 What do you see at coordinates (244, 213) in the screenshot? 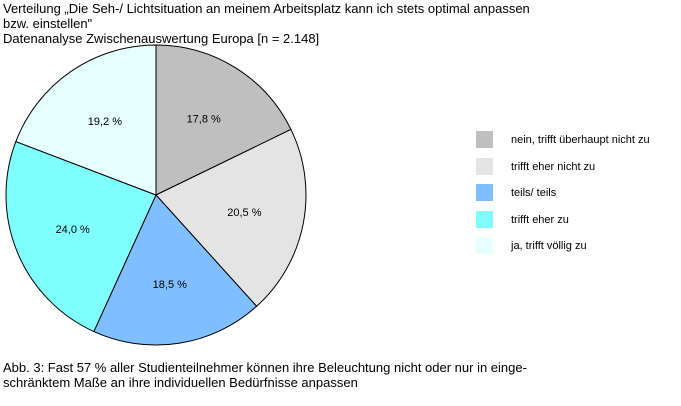
I see `pie-slice-label: 20,5 %` at bounding box center [244, 213].